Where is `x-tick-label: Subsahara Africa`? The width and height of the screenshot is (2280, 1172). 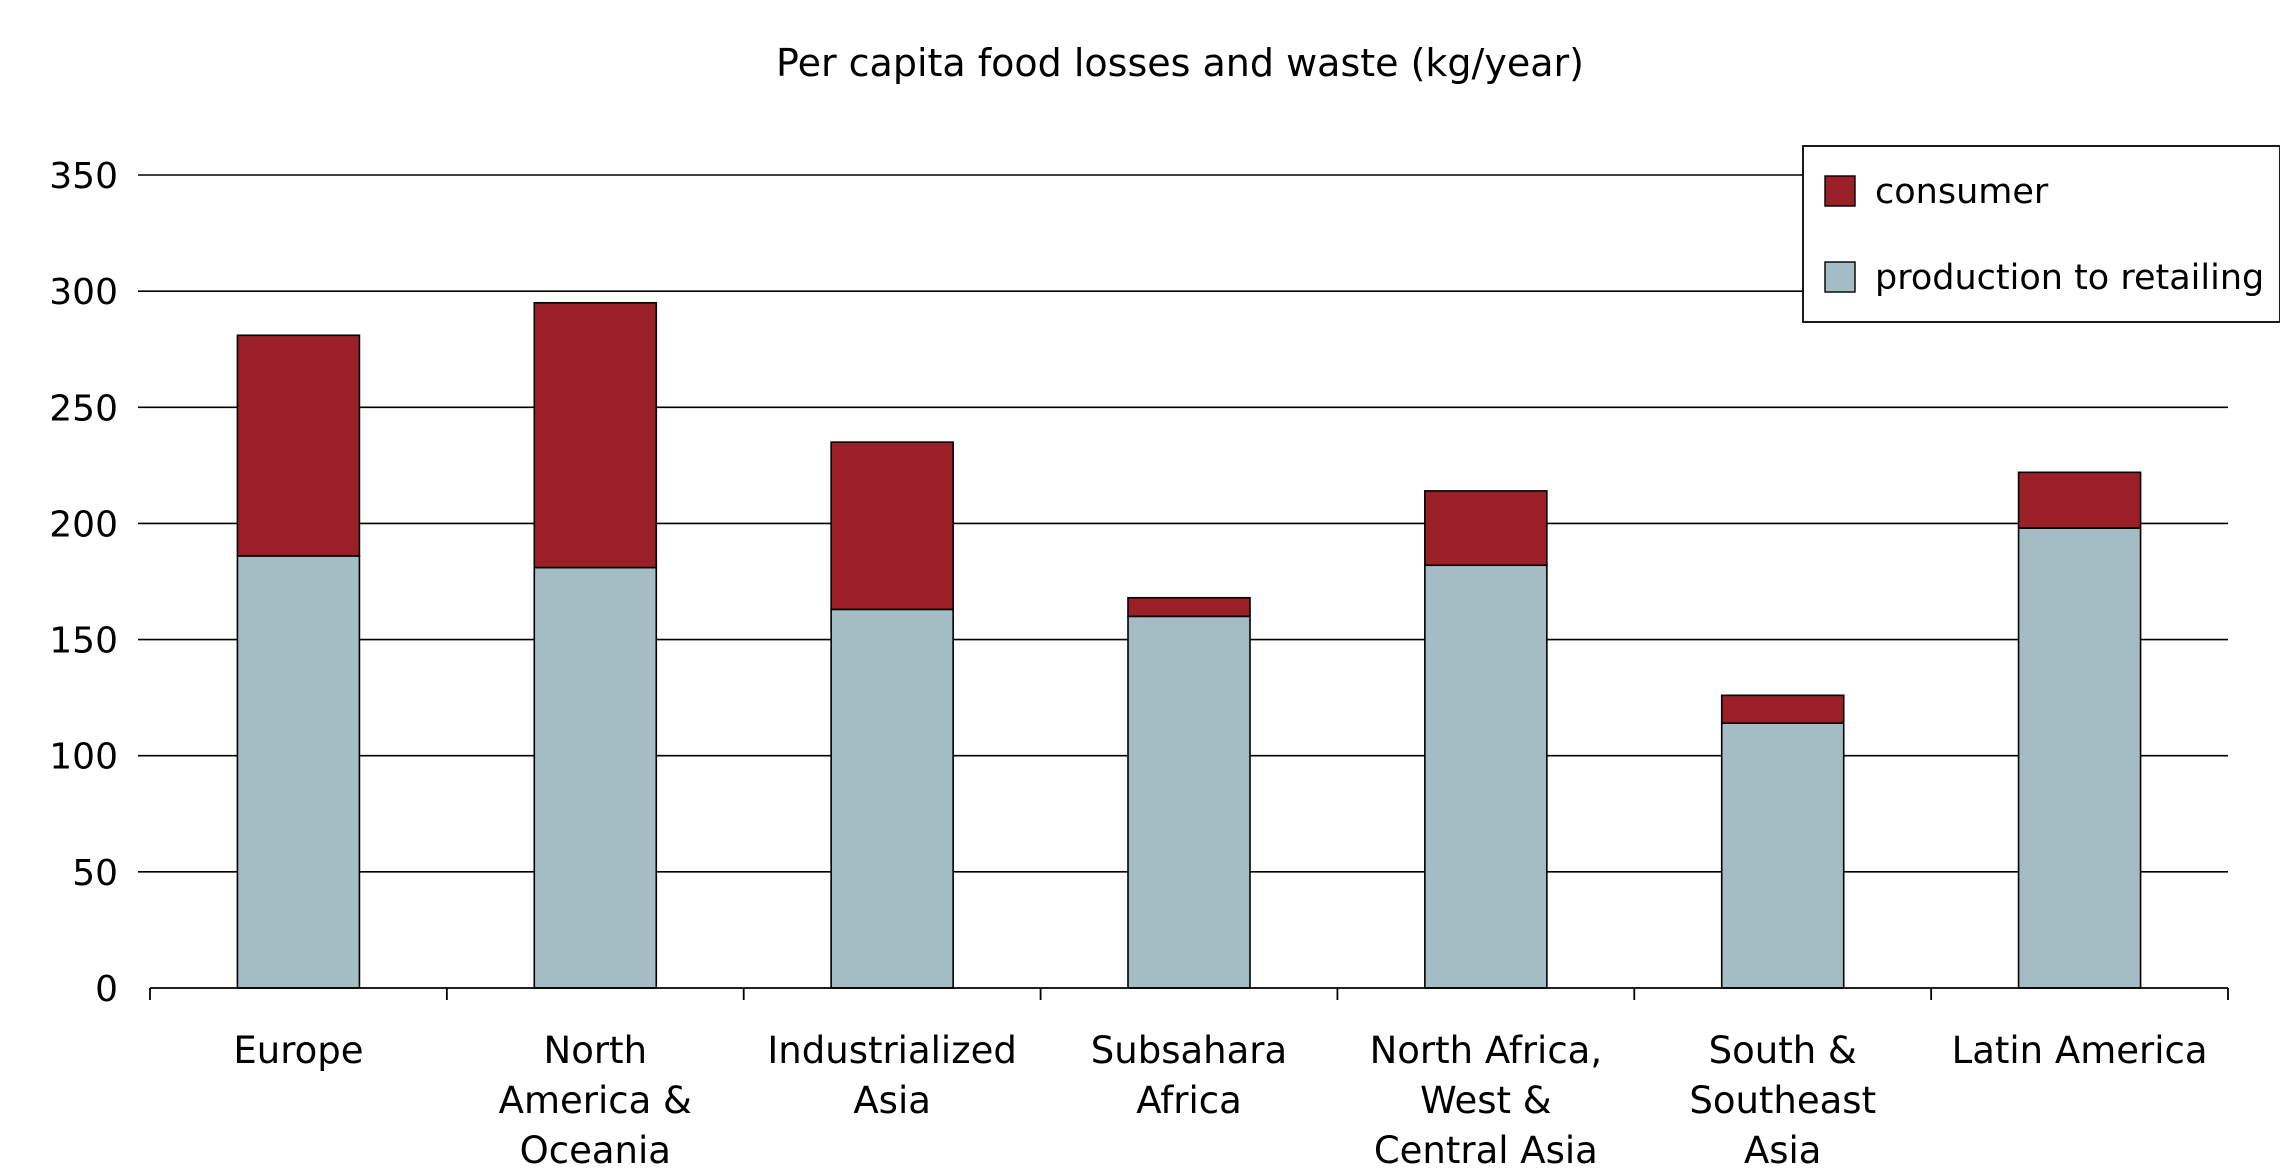
x-tick-label: Subsahara Africa is located at coordinates (1189, 1075).